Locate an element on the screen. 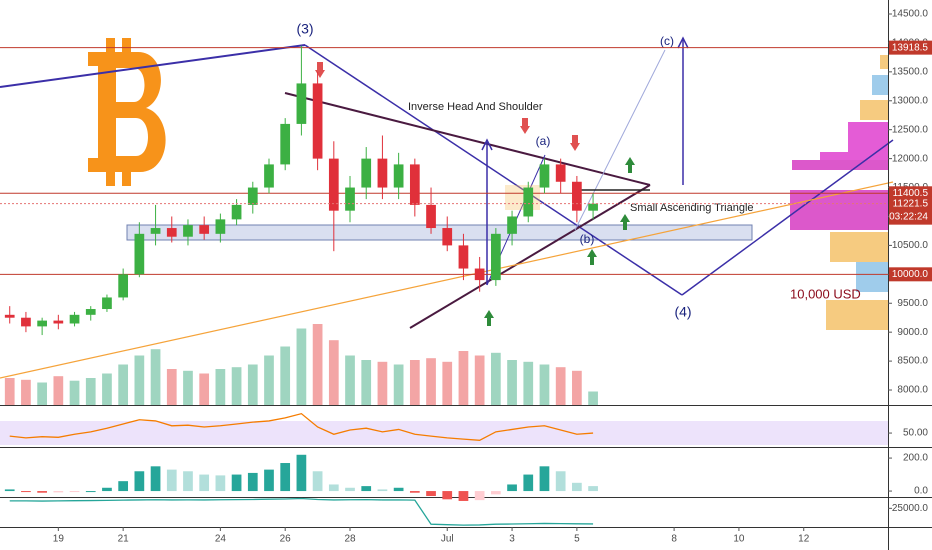 This screenshot has width=932, height=550. y-tick-label: 0.0 is located at coordinates (921, 491).